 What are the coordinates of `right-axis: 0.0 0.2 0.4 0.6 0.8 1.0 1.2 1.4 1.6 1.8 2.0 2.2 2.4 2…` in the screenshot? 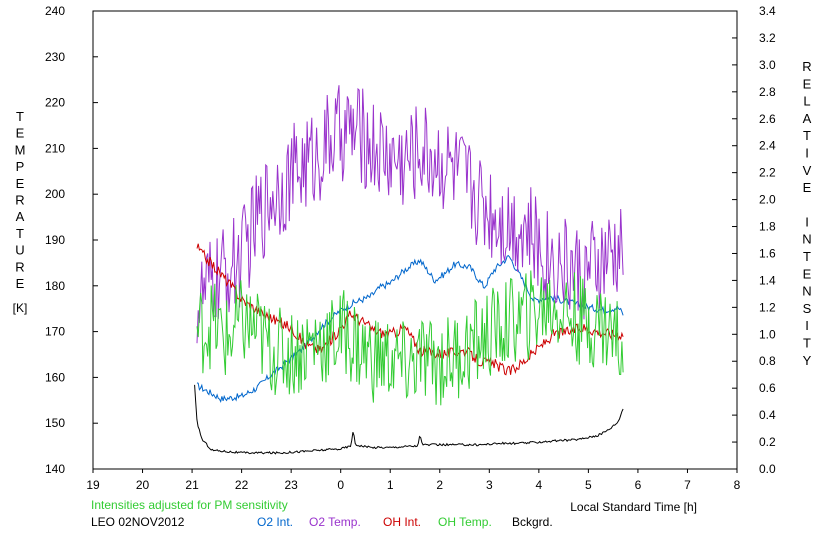 It's located at (754, 240).